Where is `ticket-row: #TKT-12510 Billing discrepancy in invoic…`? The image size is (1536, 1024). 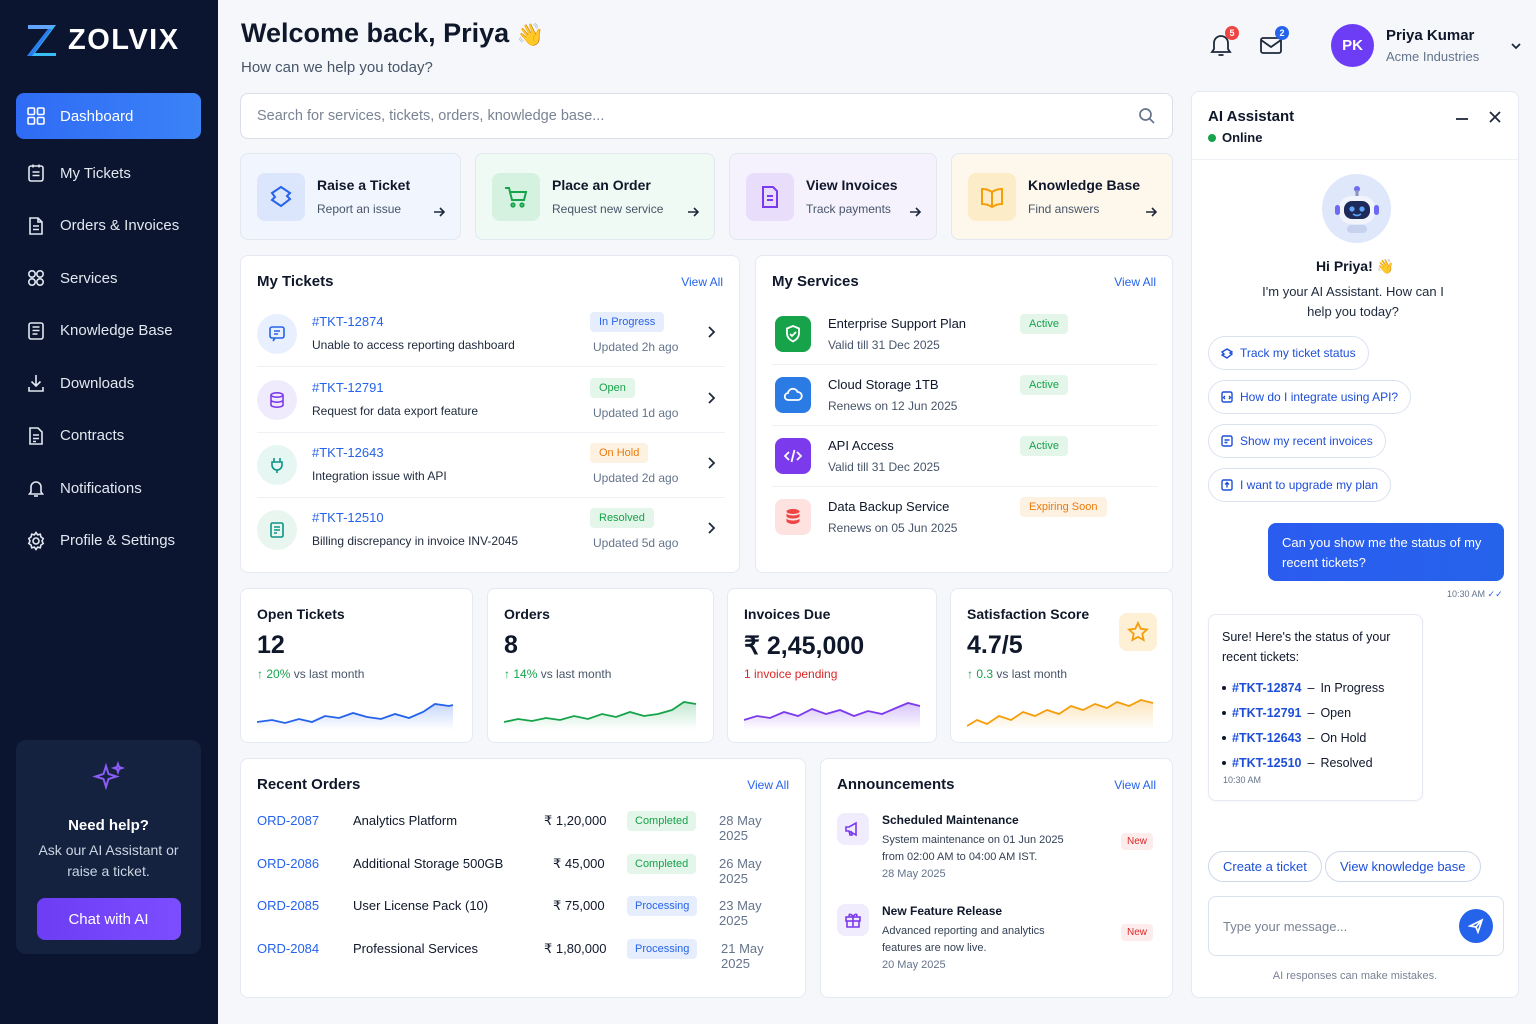
ticket-row: #TKT-12510 Billing discrepancy in invoic… is located at coordinates (491, 530).